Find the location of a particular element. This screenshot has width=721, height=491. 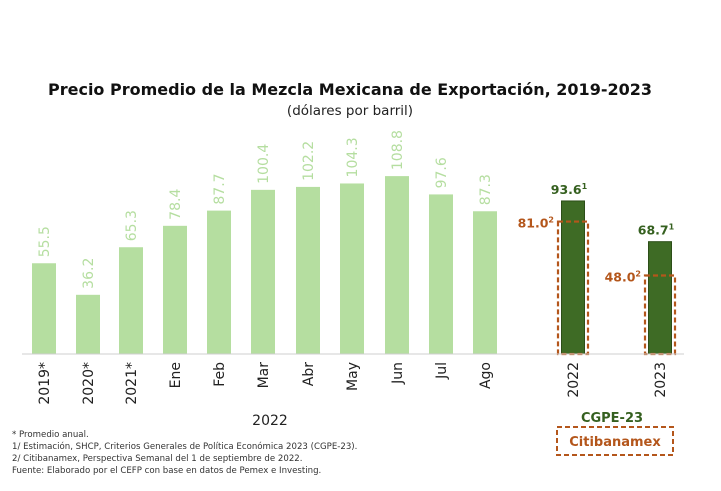

x-tick-label-ago: Ago is located at coordinates (486, 375).